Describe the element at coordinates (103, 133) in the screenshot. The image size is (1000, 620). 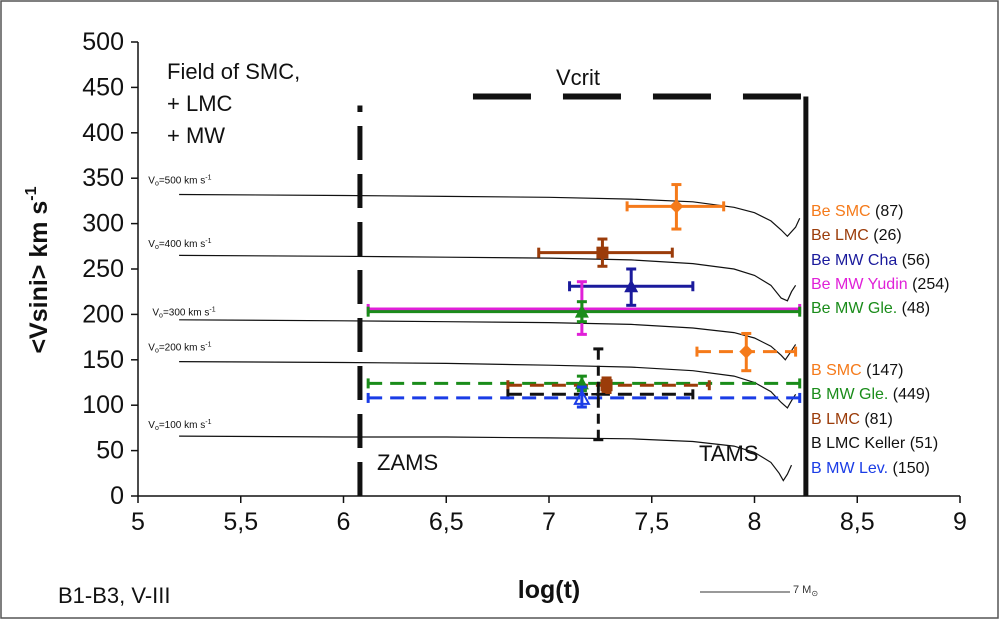
I see `y-tick-label: 400` at that location.